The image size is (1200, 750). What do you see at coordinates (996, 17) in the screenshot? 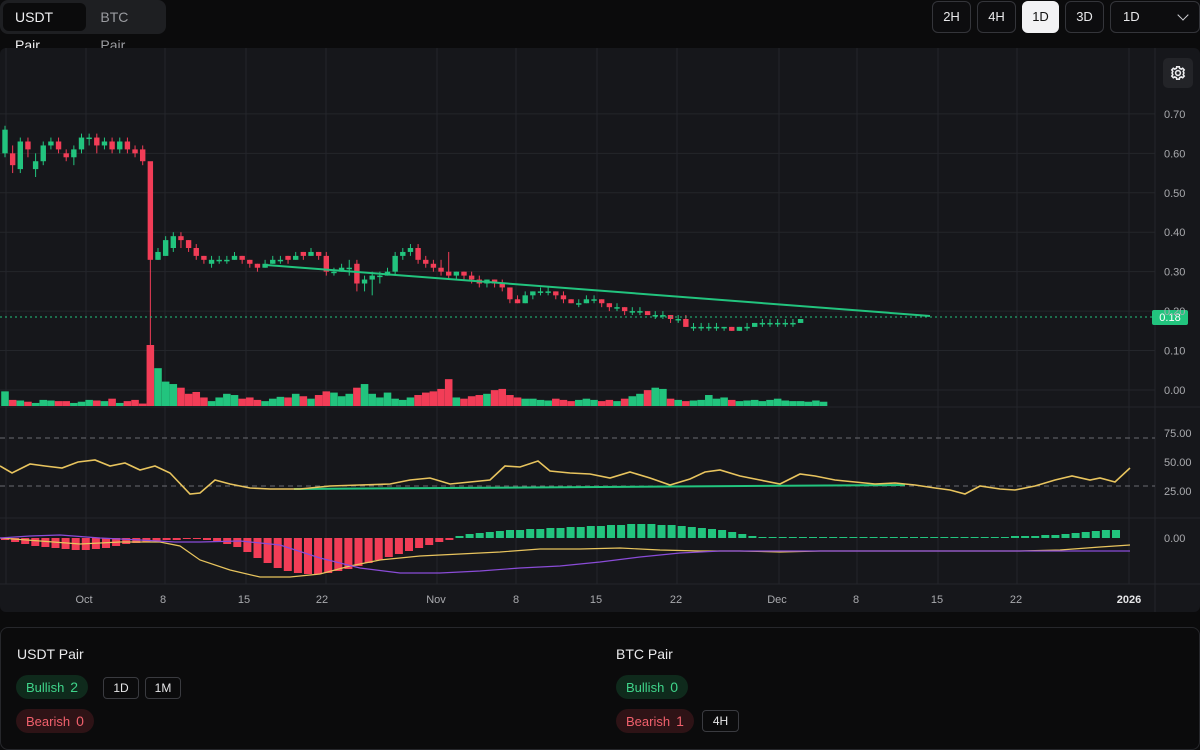
I see `timeframe-4h-button: 4H` at bounding box center [996, 17].